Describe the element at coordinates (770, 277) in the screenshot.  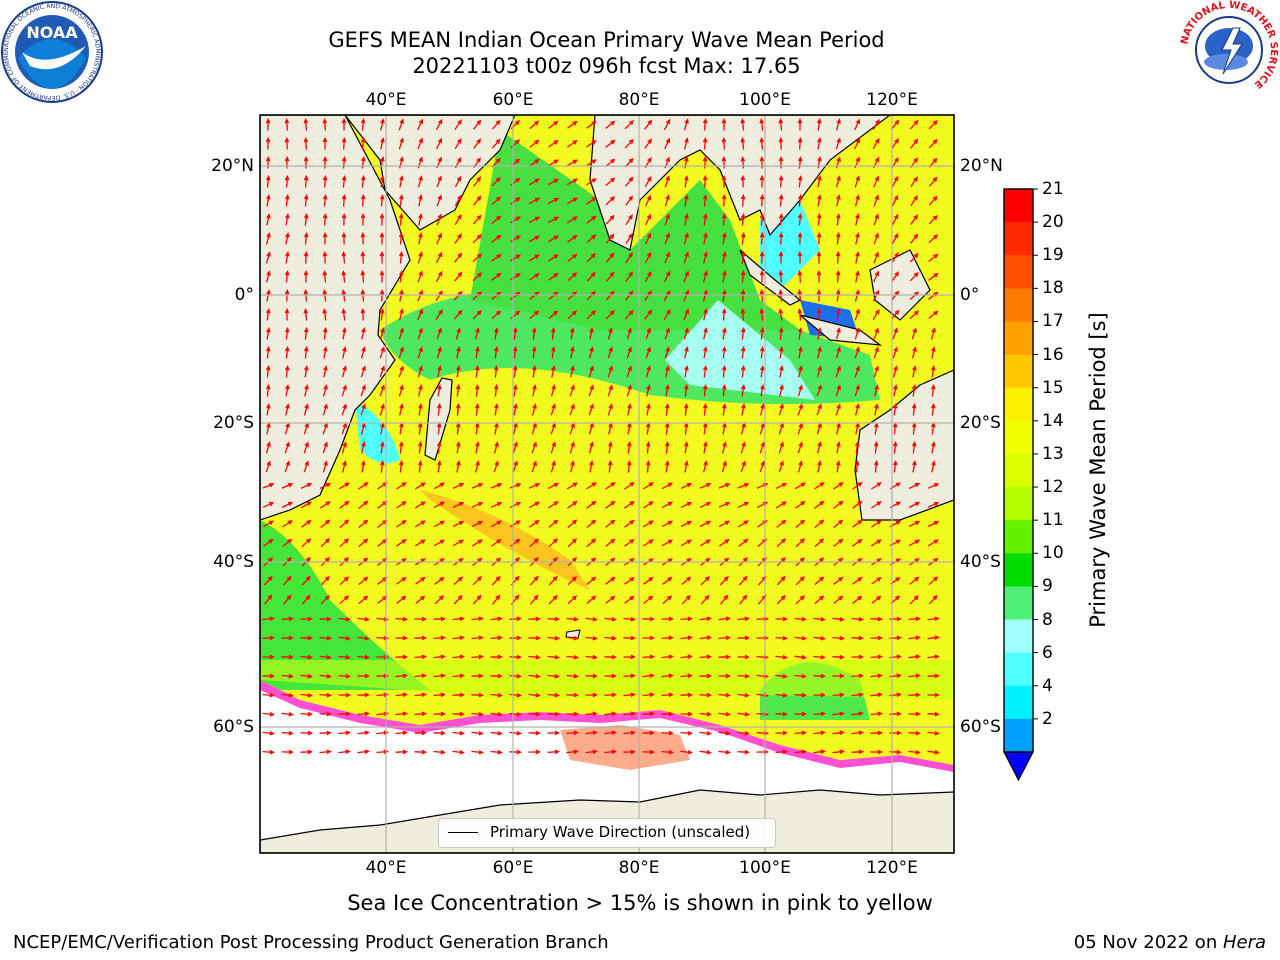
I see `land-sumatra` at that location.